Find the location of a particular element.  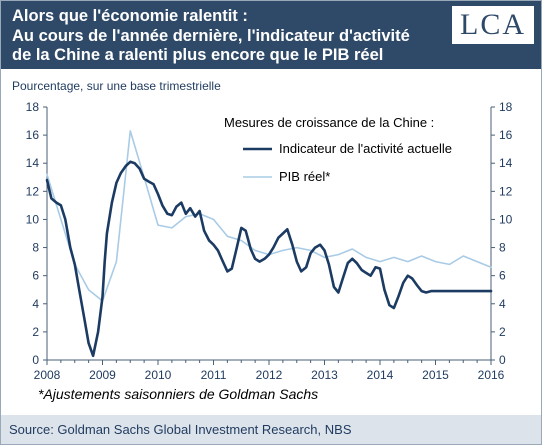

y-tick-label-left: 14 is located at coordinates (33, 163).